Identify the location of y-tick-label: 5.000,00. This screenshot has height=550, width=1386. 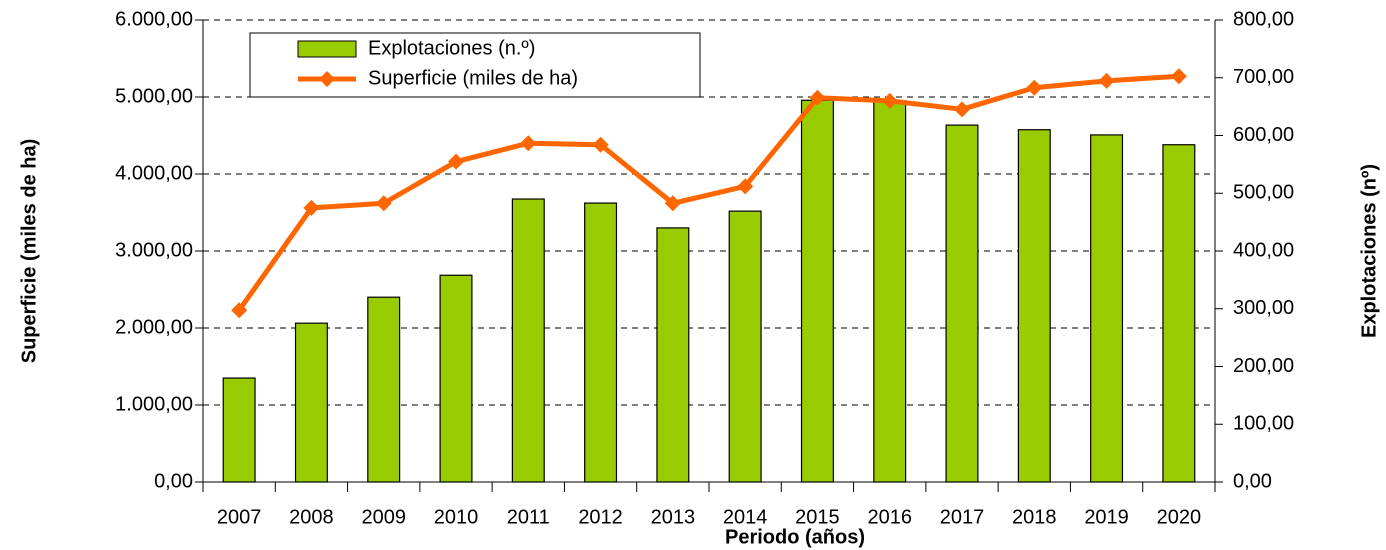
(154, 96).